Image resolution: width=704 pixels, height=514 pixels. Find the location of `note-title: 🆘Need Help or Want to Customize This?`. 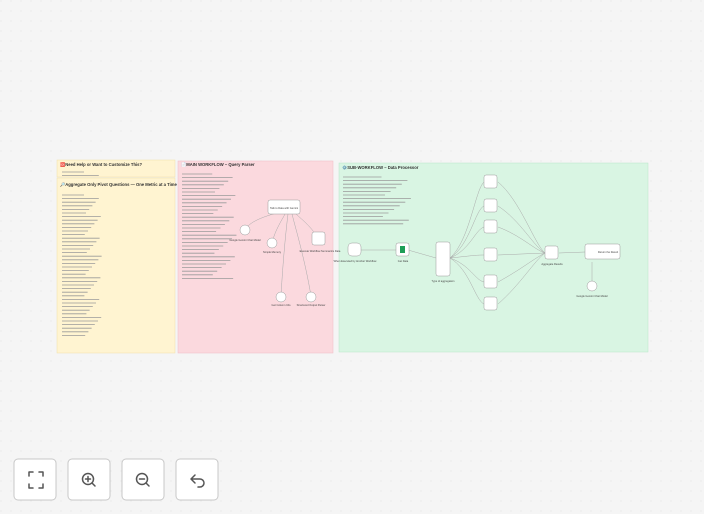

note-title: 🆘Need Help or Want to Customize This? is located at coordinates (101, 164).